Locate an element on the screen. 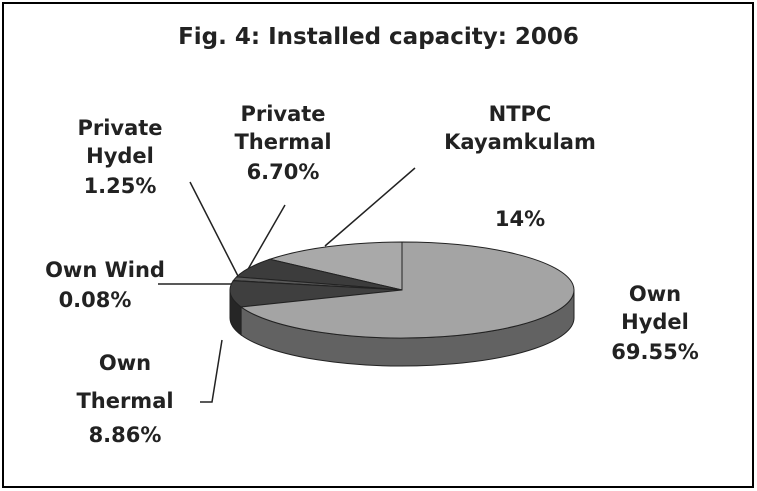 Image resolution: width=757 pixels, height=491 pixels. pie-tops is located at coordinates (402, 290).